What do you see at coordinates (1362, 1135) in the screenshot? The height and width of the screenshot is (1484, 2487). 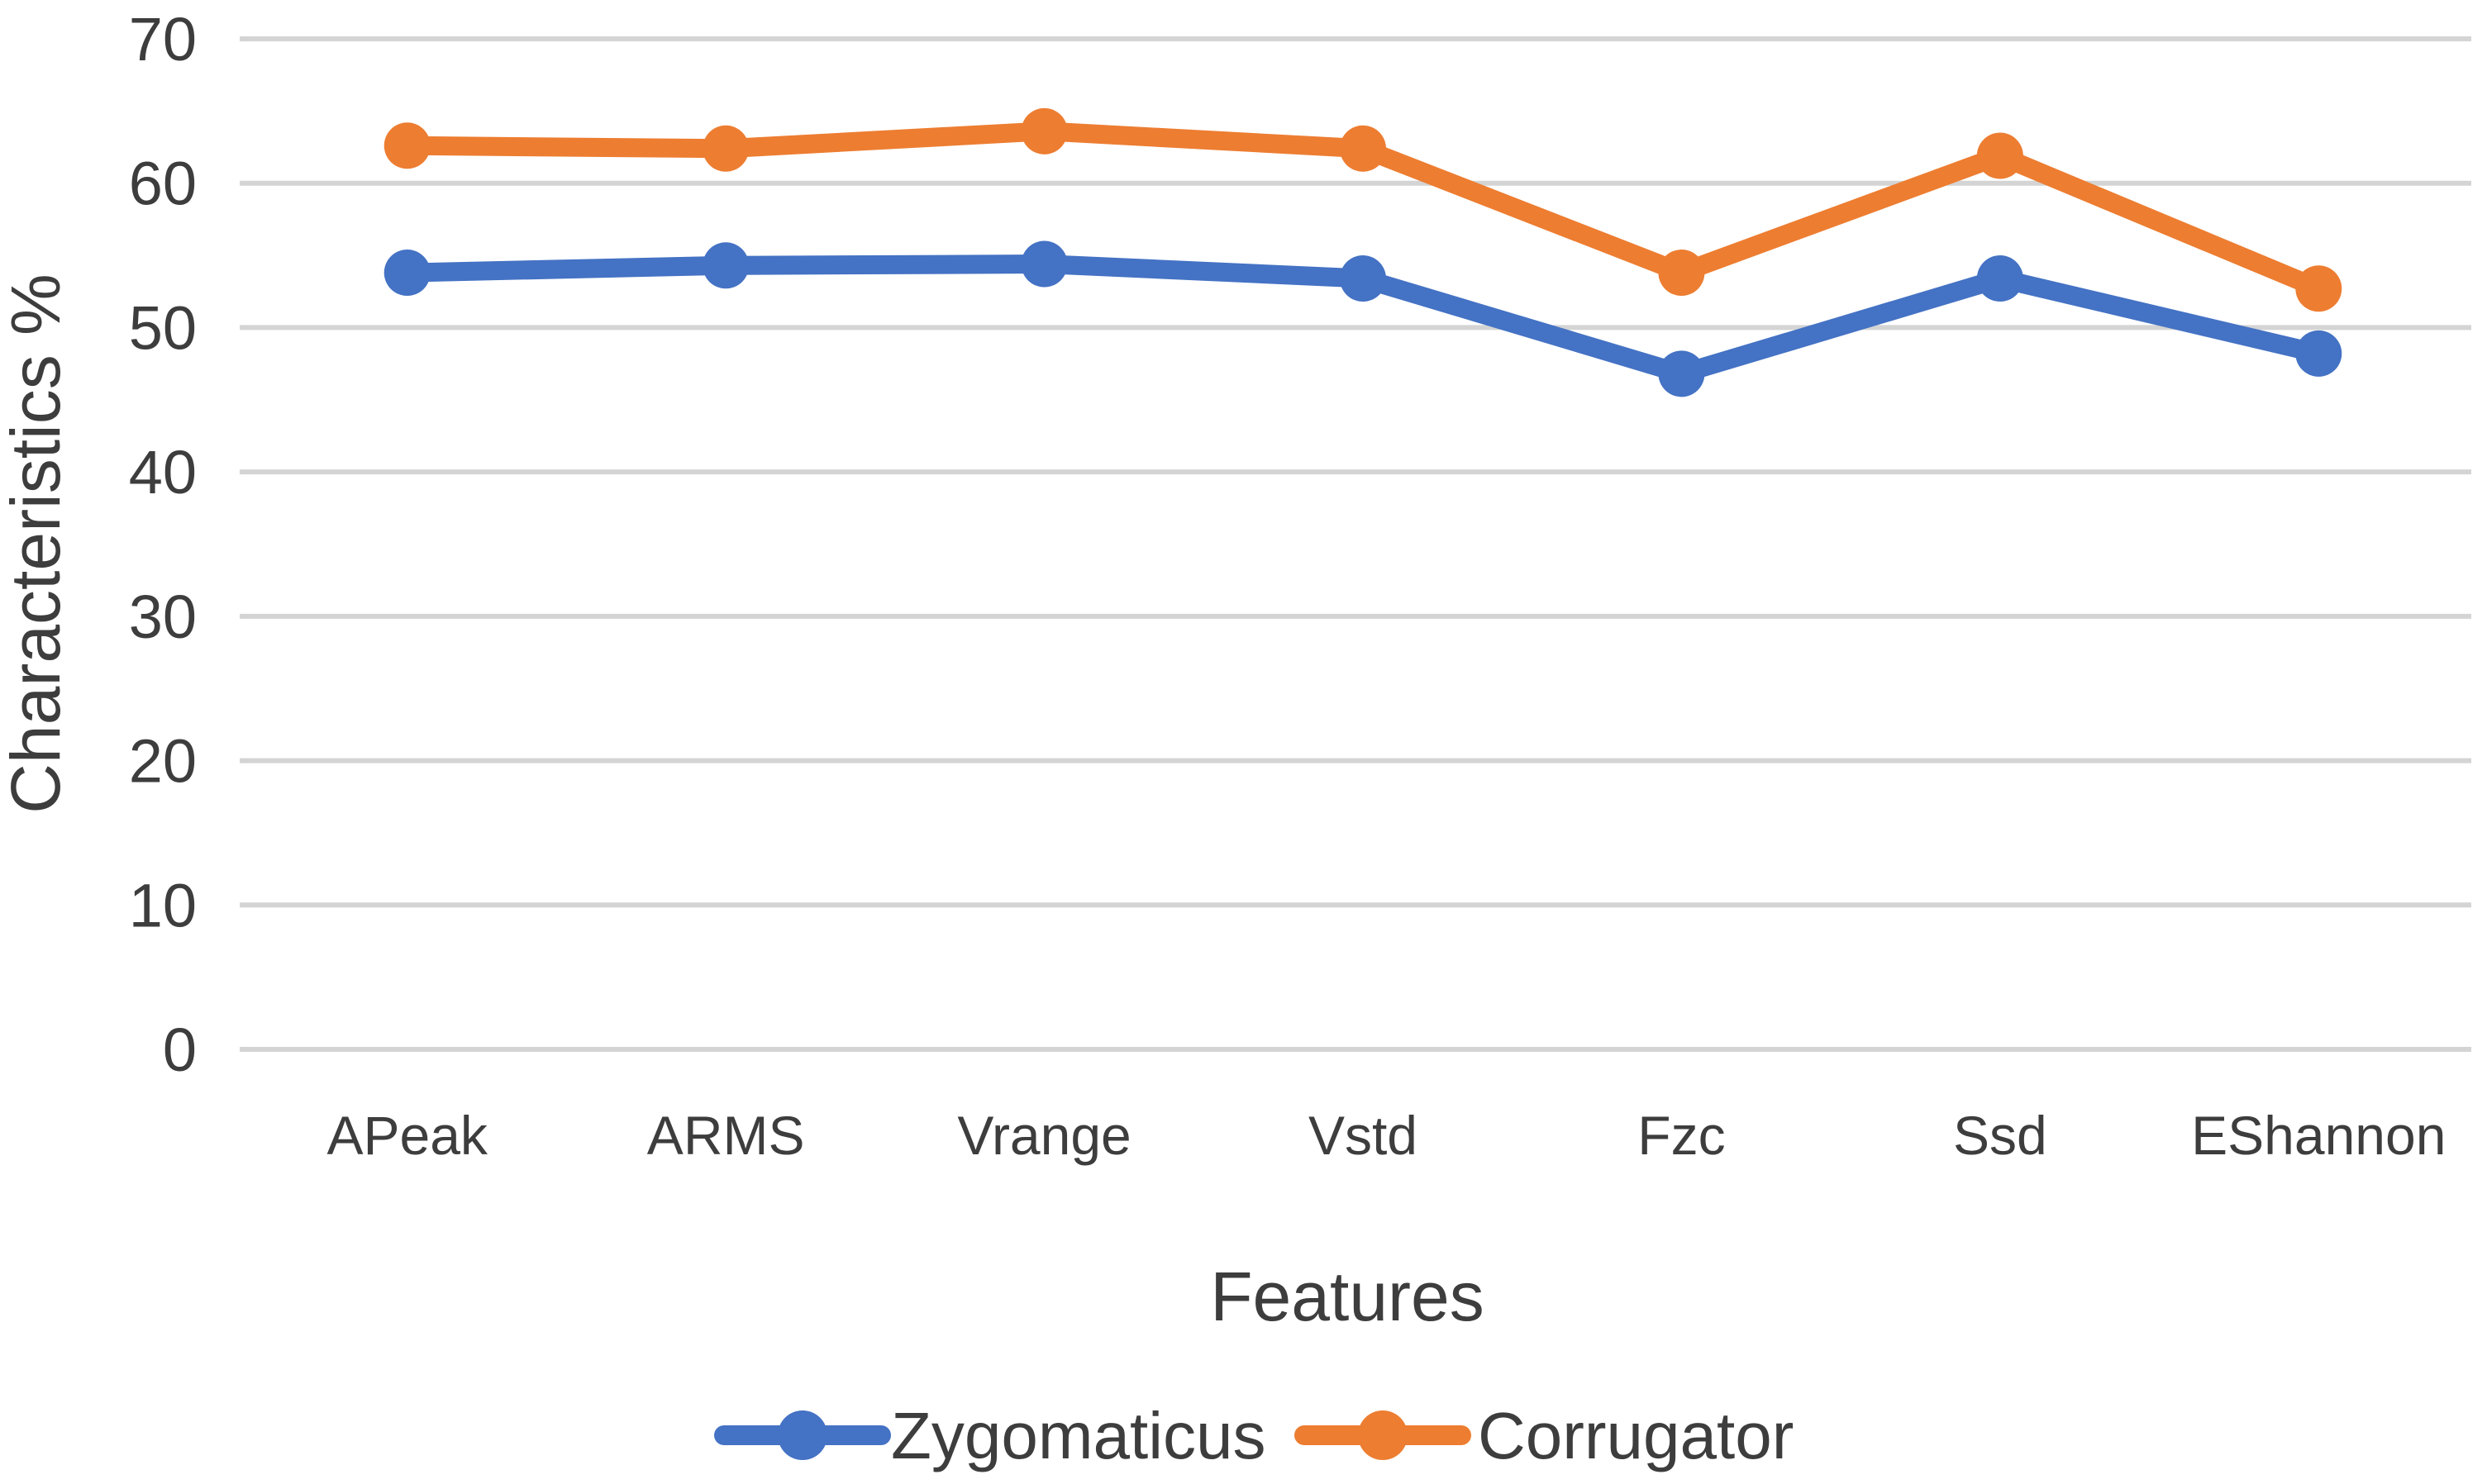 I see `category-label-Vstd: Vstd` at bounding box center [1362, 1135].